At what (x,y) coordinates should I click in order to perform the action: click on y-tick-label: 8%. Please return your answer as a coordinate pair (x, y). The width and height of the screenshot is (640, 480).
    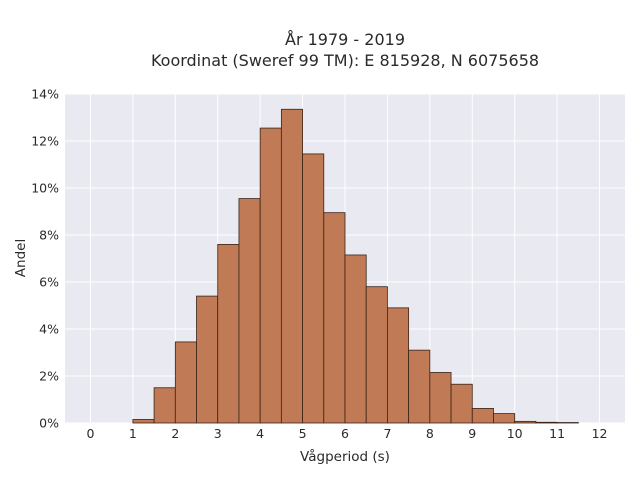
    Looking at the image, I should click on (49, 235).